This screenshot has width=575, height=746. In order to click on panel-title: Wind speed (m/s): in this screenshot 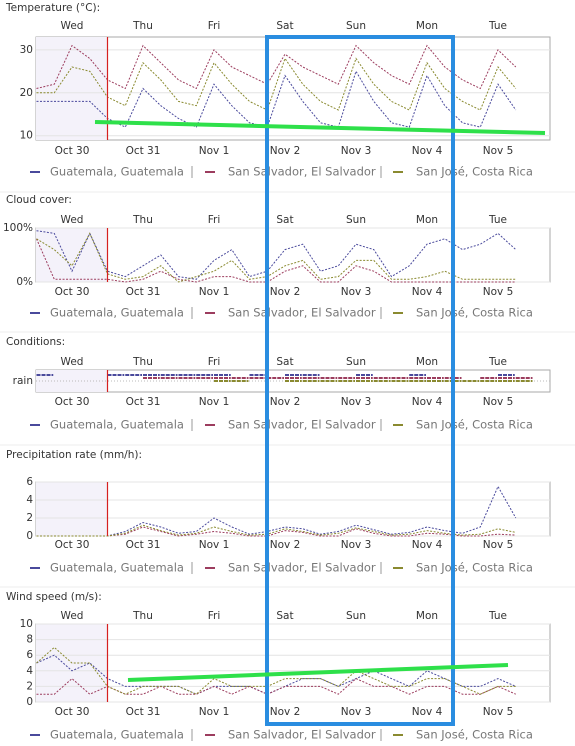, I will do `click(54, 597)`.